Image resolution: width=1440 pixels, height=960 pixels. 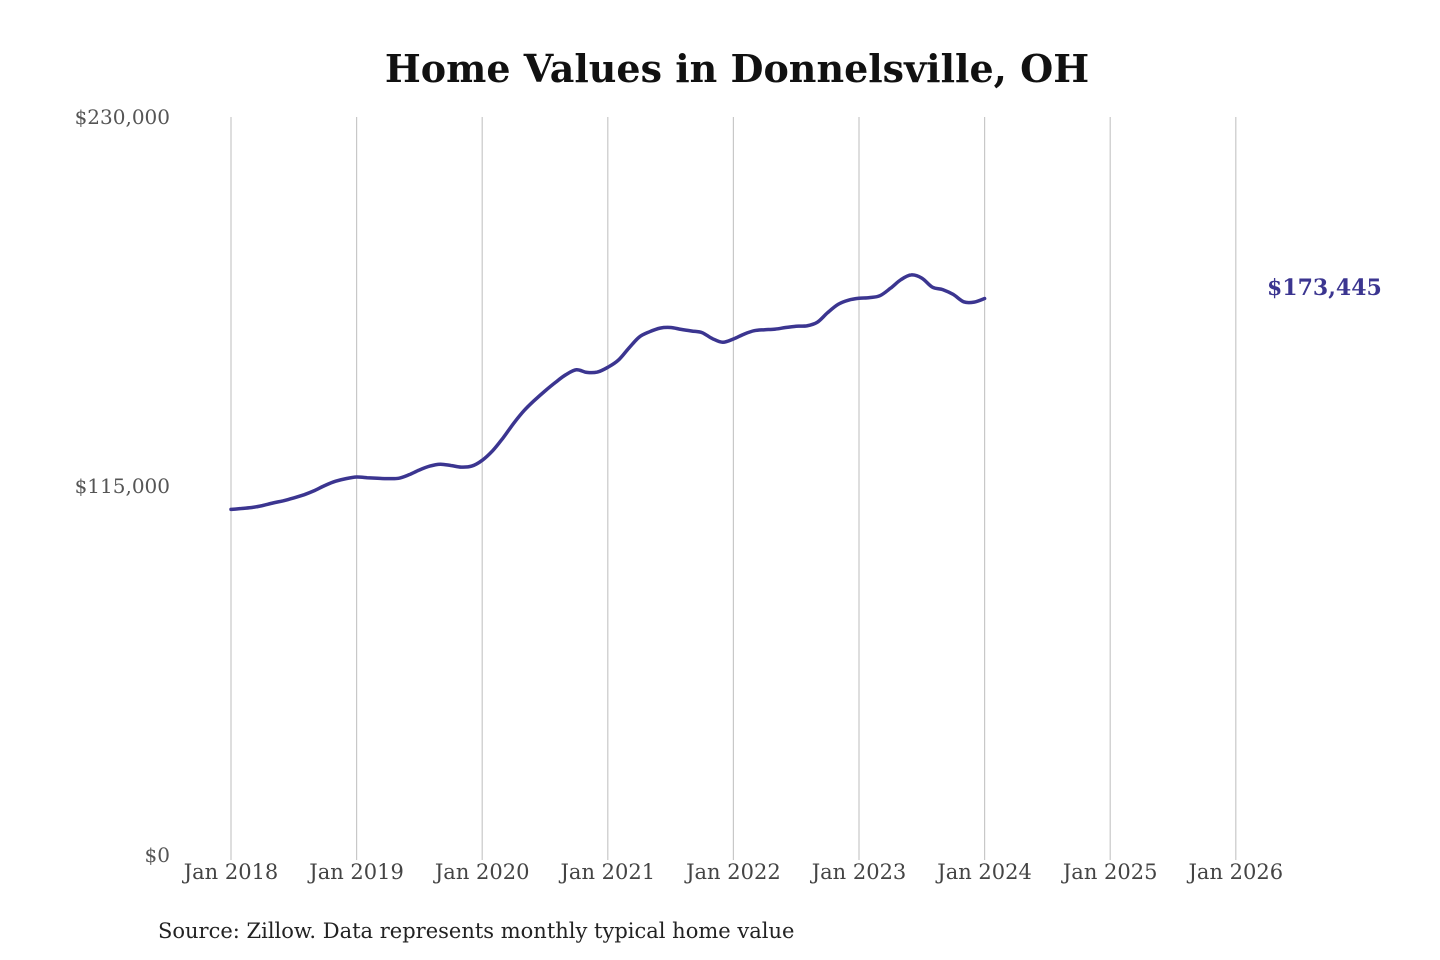 What do you see at coordinates (983, 872) in the screenshot?
I see `x-tick-label-2024: Jan 2024` at bounding box center [983, 872].